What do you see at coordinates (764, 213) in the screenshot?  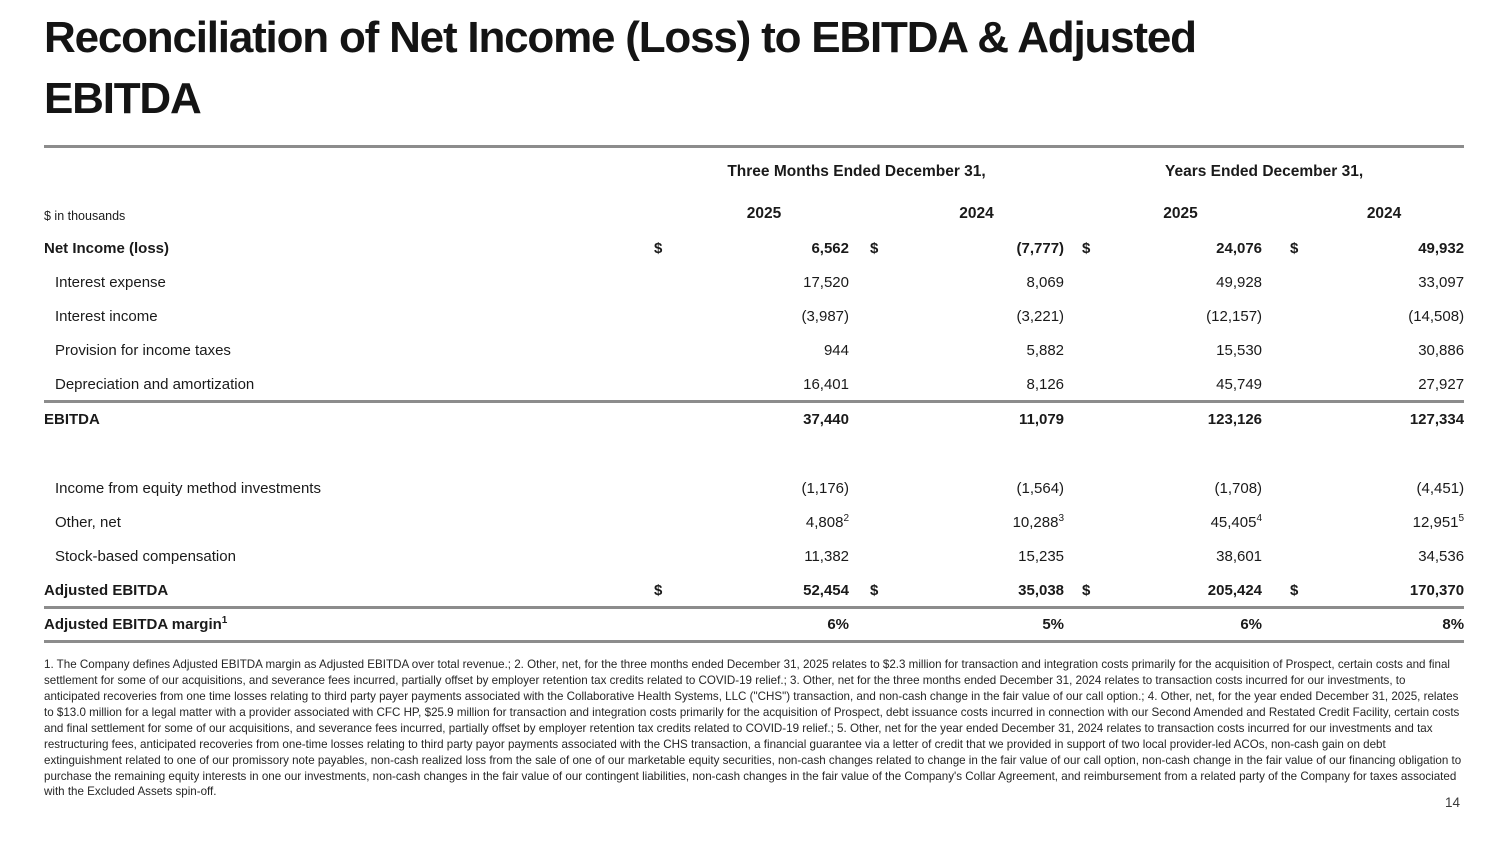 I see `year-header-2025-q: 2025` at bounding box center [764, 213].